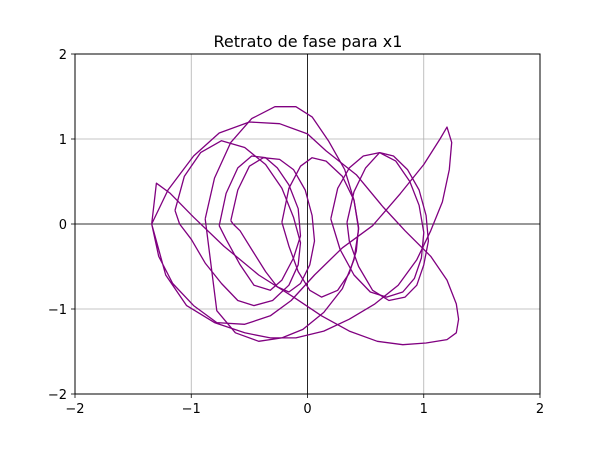 The width and height of the screenshot is (600, 450). Describe the element at coordinates (191, 409) in the screenshot. I see `x-tick-label: −1` at that location.